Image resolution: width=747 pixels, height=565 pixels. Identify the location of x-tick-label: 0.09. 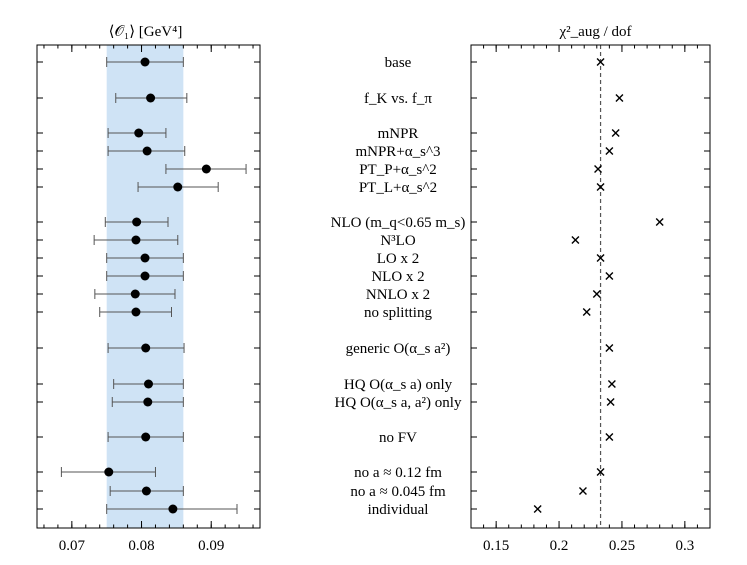
(211, 546).